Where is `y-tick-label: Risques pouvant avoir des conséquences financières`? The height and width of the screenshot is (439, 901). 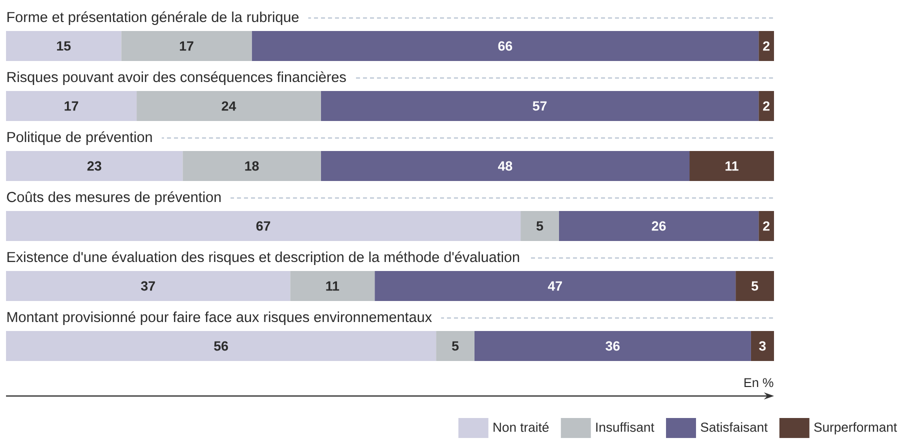 y-tick-label: Risques pouvant avoir des conséquences financières is located at coordinates (176, 78).